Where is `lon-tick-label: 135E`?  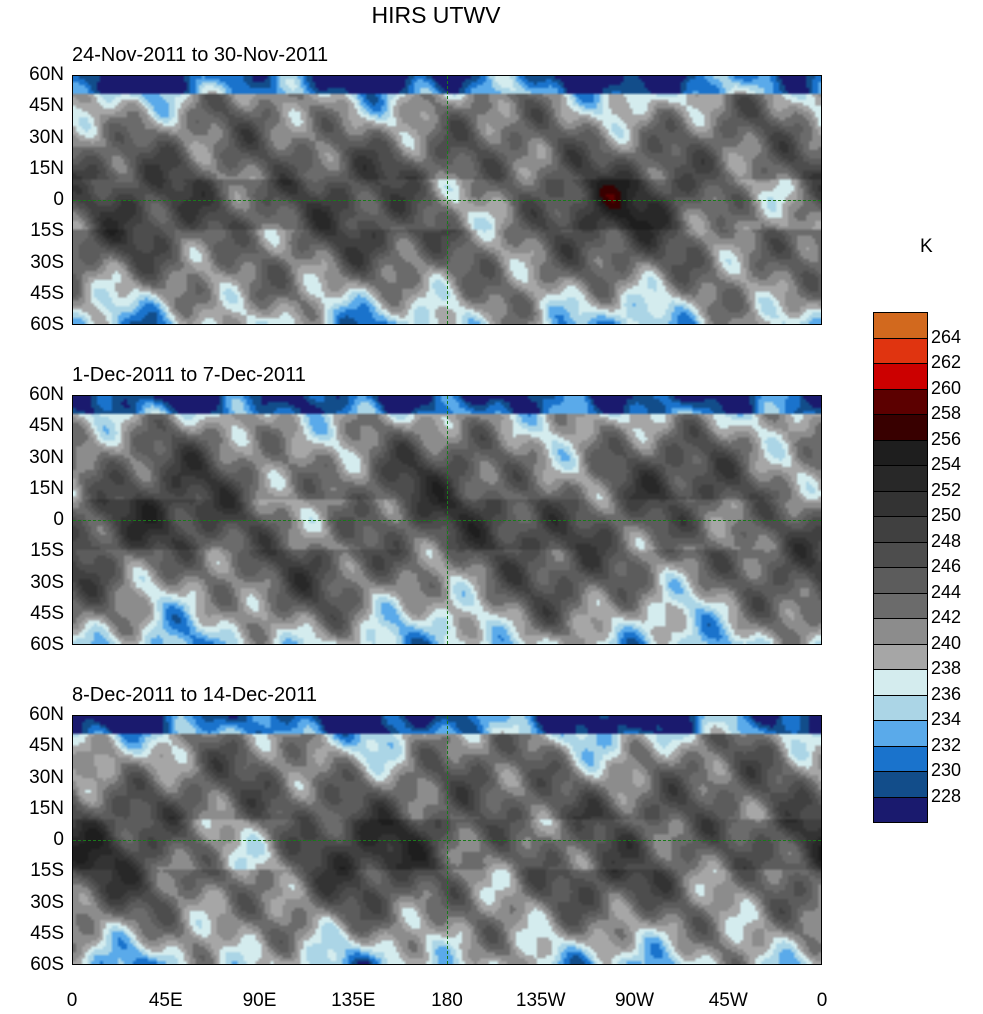 lon-tick-label: 135E is located at coordinates (353, 1000).